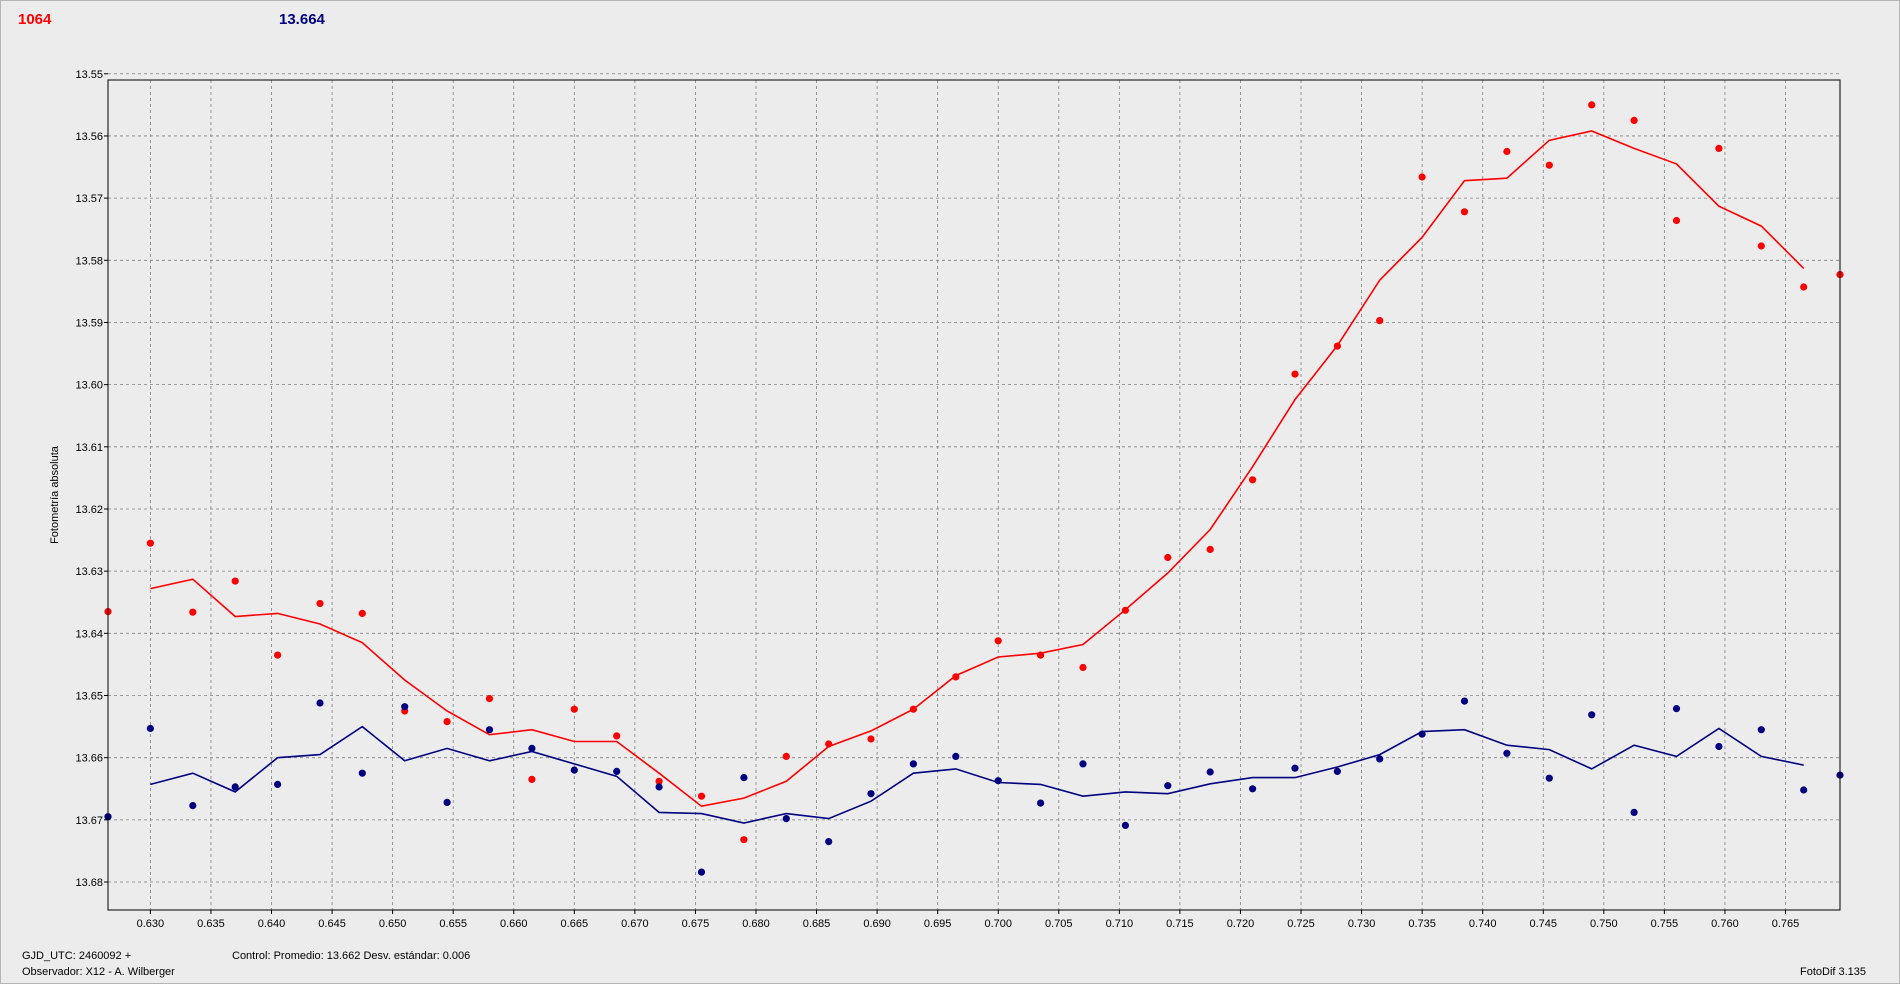 The image size is (1900, 984). What do you see at coordinates (272, 924) in the screenshot?
I see `x-tick-label: 0.640` at bounding box center [272, 924].